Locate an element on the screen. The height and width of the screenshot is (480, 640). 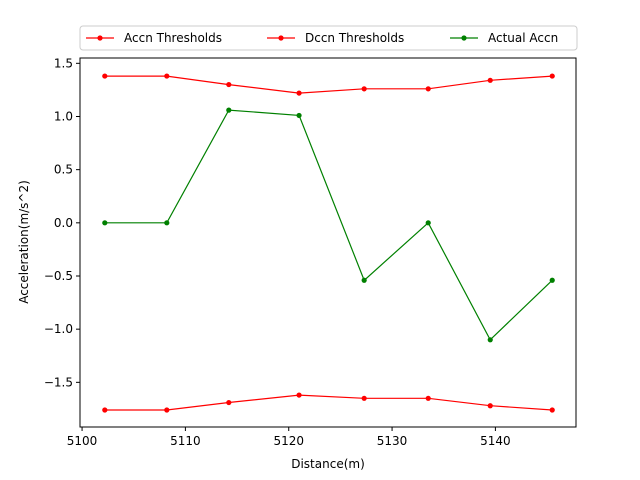
legend-label-2: Dccn Thresholds is located at coordinates (354, 38).